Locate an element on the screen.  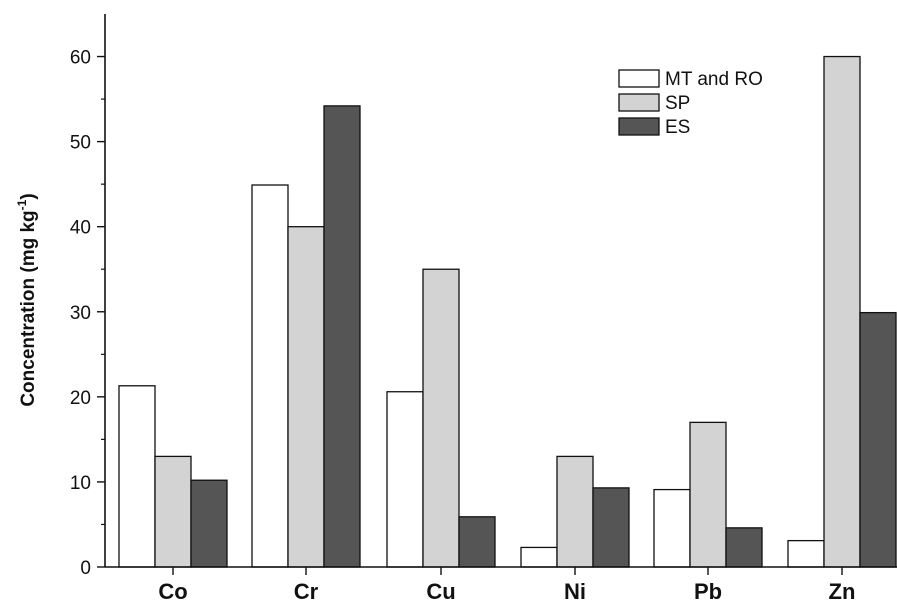
y-axis-title-close: ) is located at coordinates (28, 196).